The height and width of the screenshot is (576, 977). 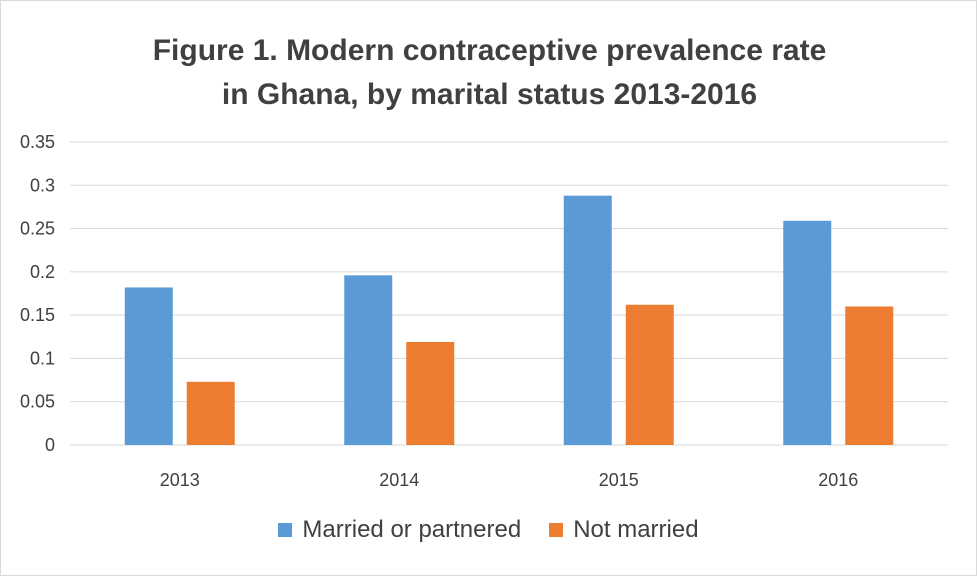 I want to click on bar-married-2014, so click(x=368, y=360).